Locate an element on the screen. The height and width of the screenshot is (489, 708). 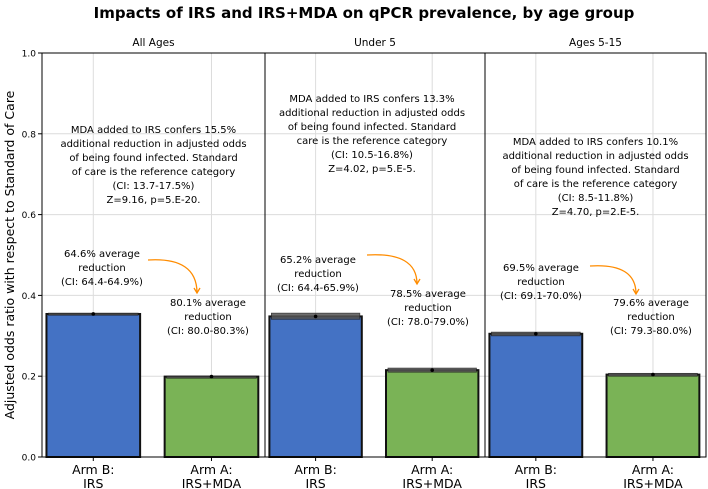
irs-reduction-note: (CI: 64.4-64.9%) is located at coordinates (102, 282).